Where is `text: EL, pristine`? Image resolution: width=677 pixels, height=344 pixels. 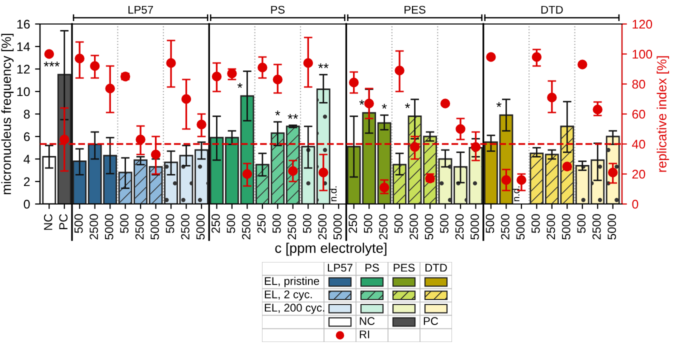
text: EL, pristine is located at coordinates (292, 282).